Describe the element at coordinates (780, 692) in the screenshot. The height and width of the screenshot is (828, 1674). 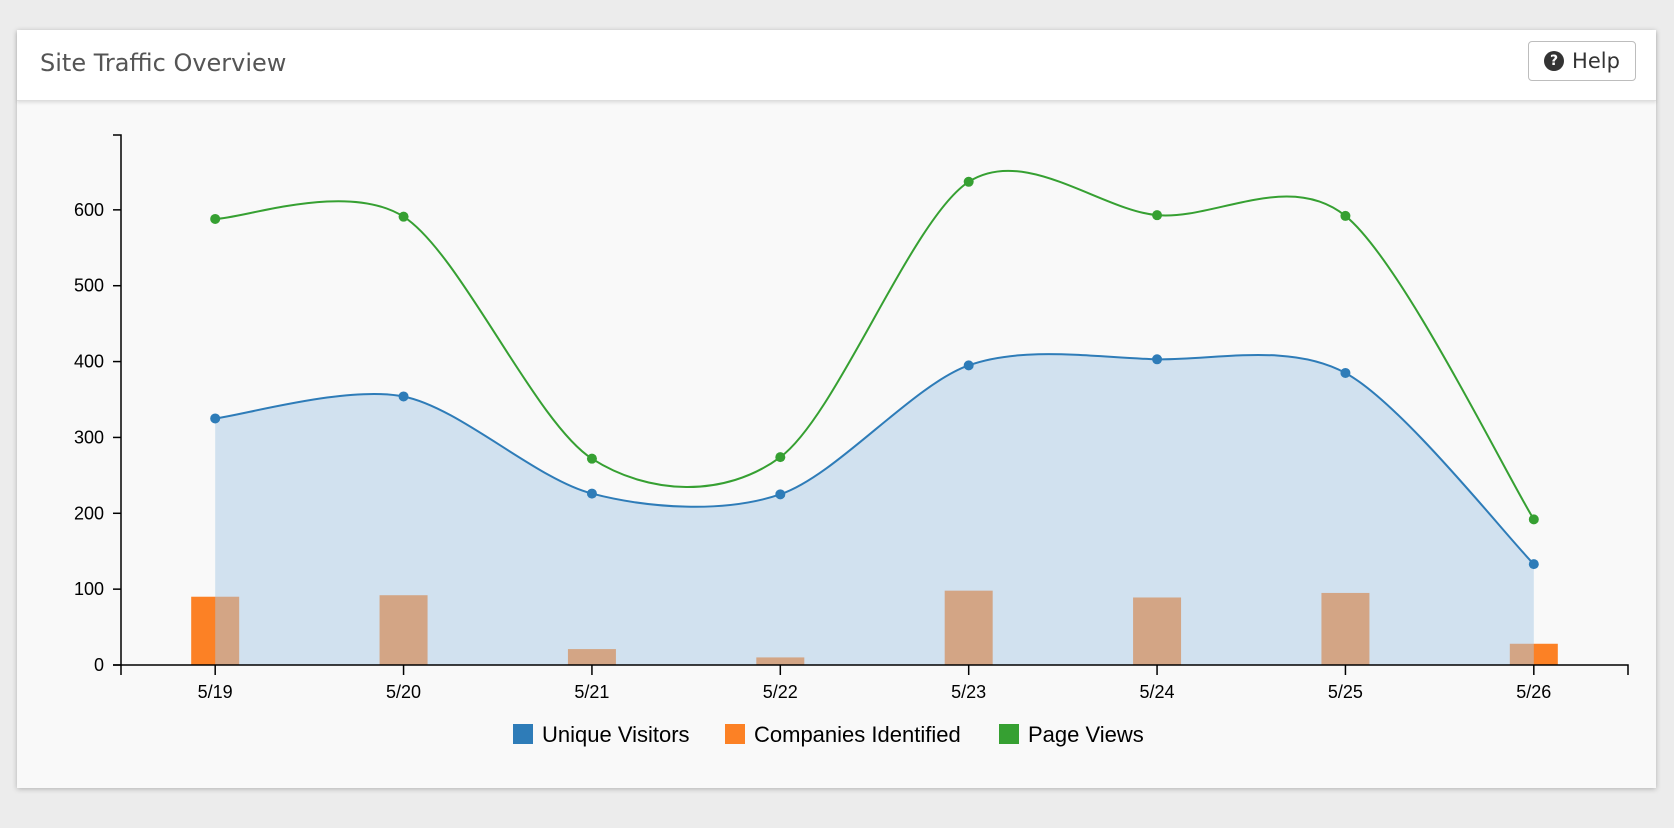
I see `x-tick-label-5-22: 5/22` at that location.